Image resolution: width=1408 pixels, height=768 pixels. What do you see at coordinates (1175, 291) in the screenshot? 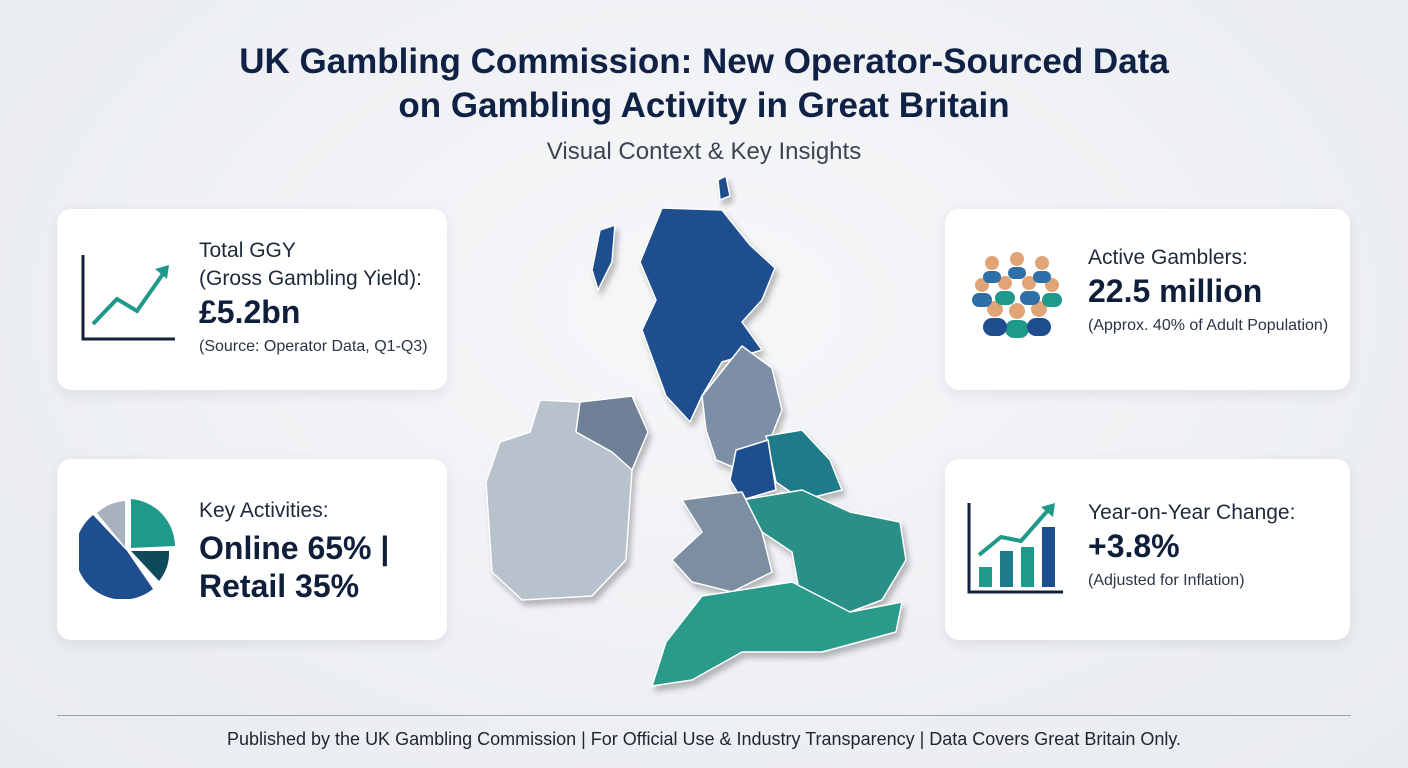
I see `card-value: 22.5 million` at bounding box center [1175, 291].